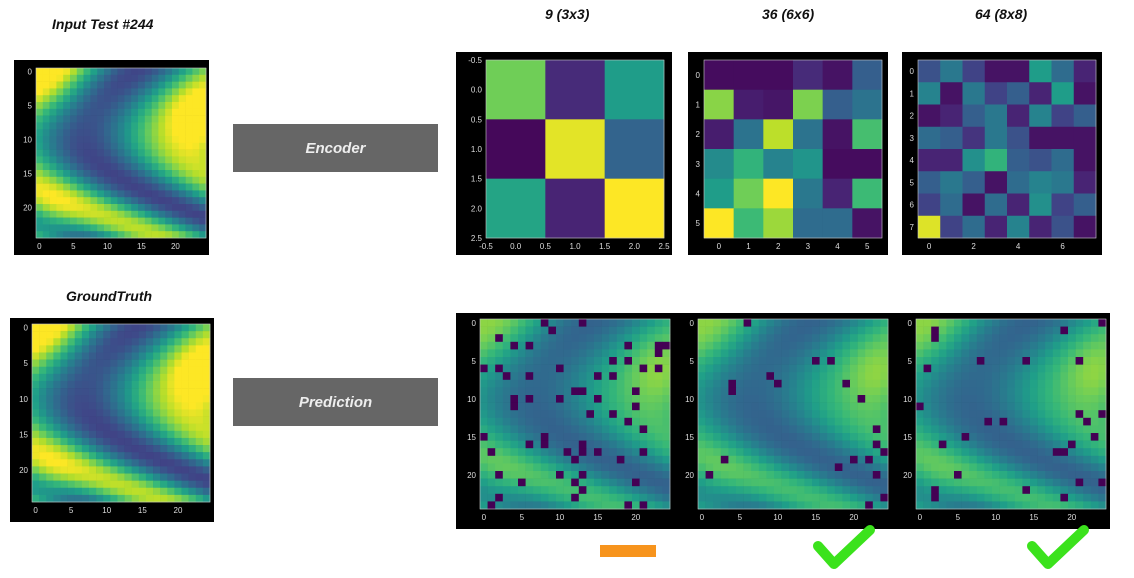 The width and height of the screenshot is (1134, 578). I want to click on x-tick-label: 5, so click(522, 517).